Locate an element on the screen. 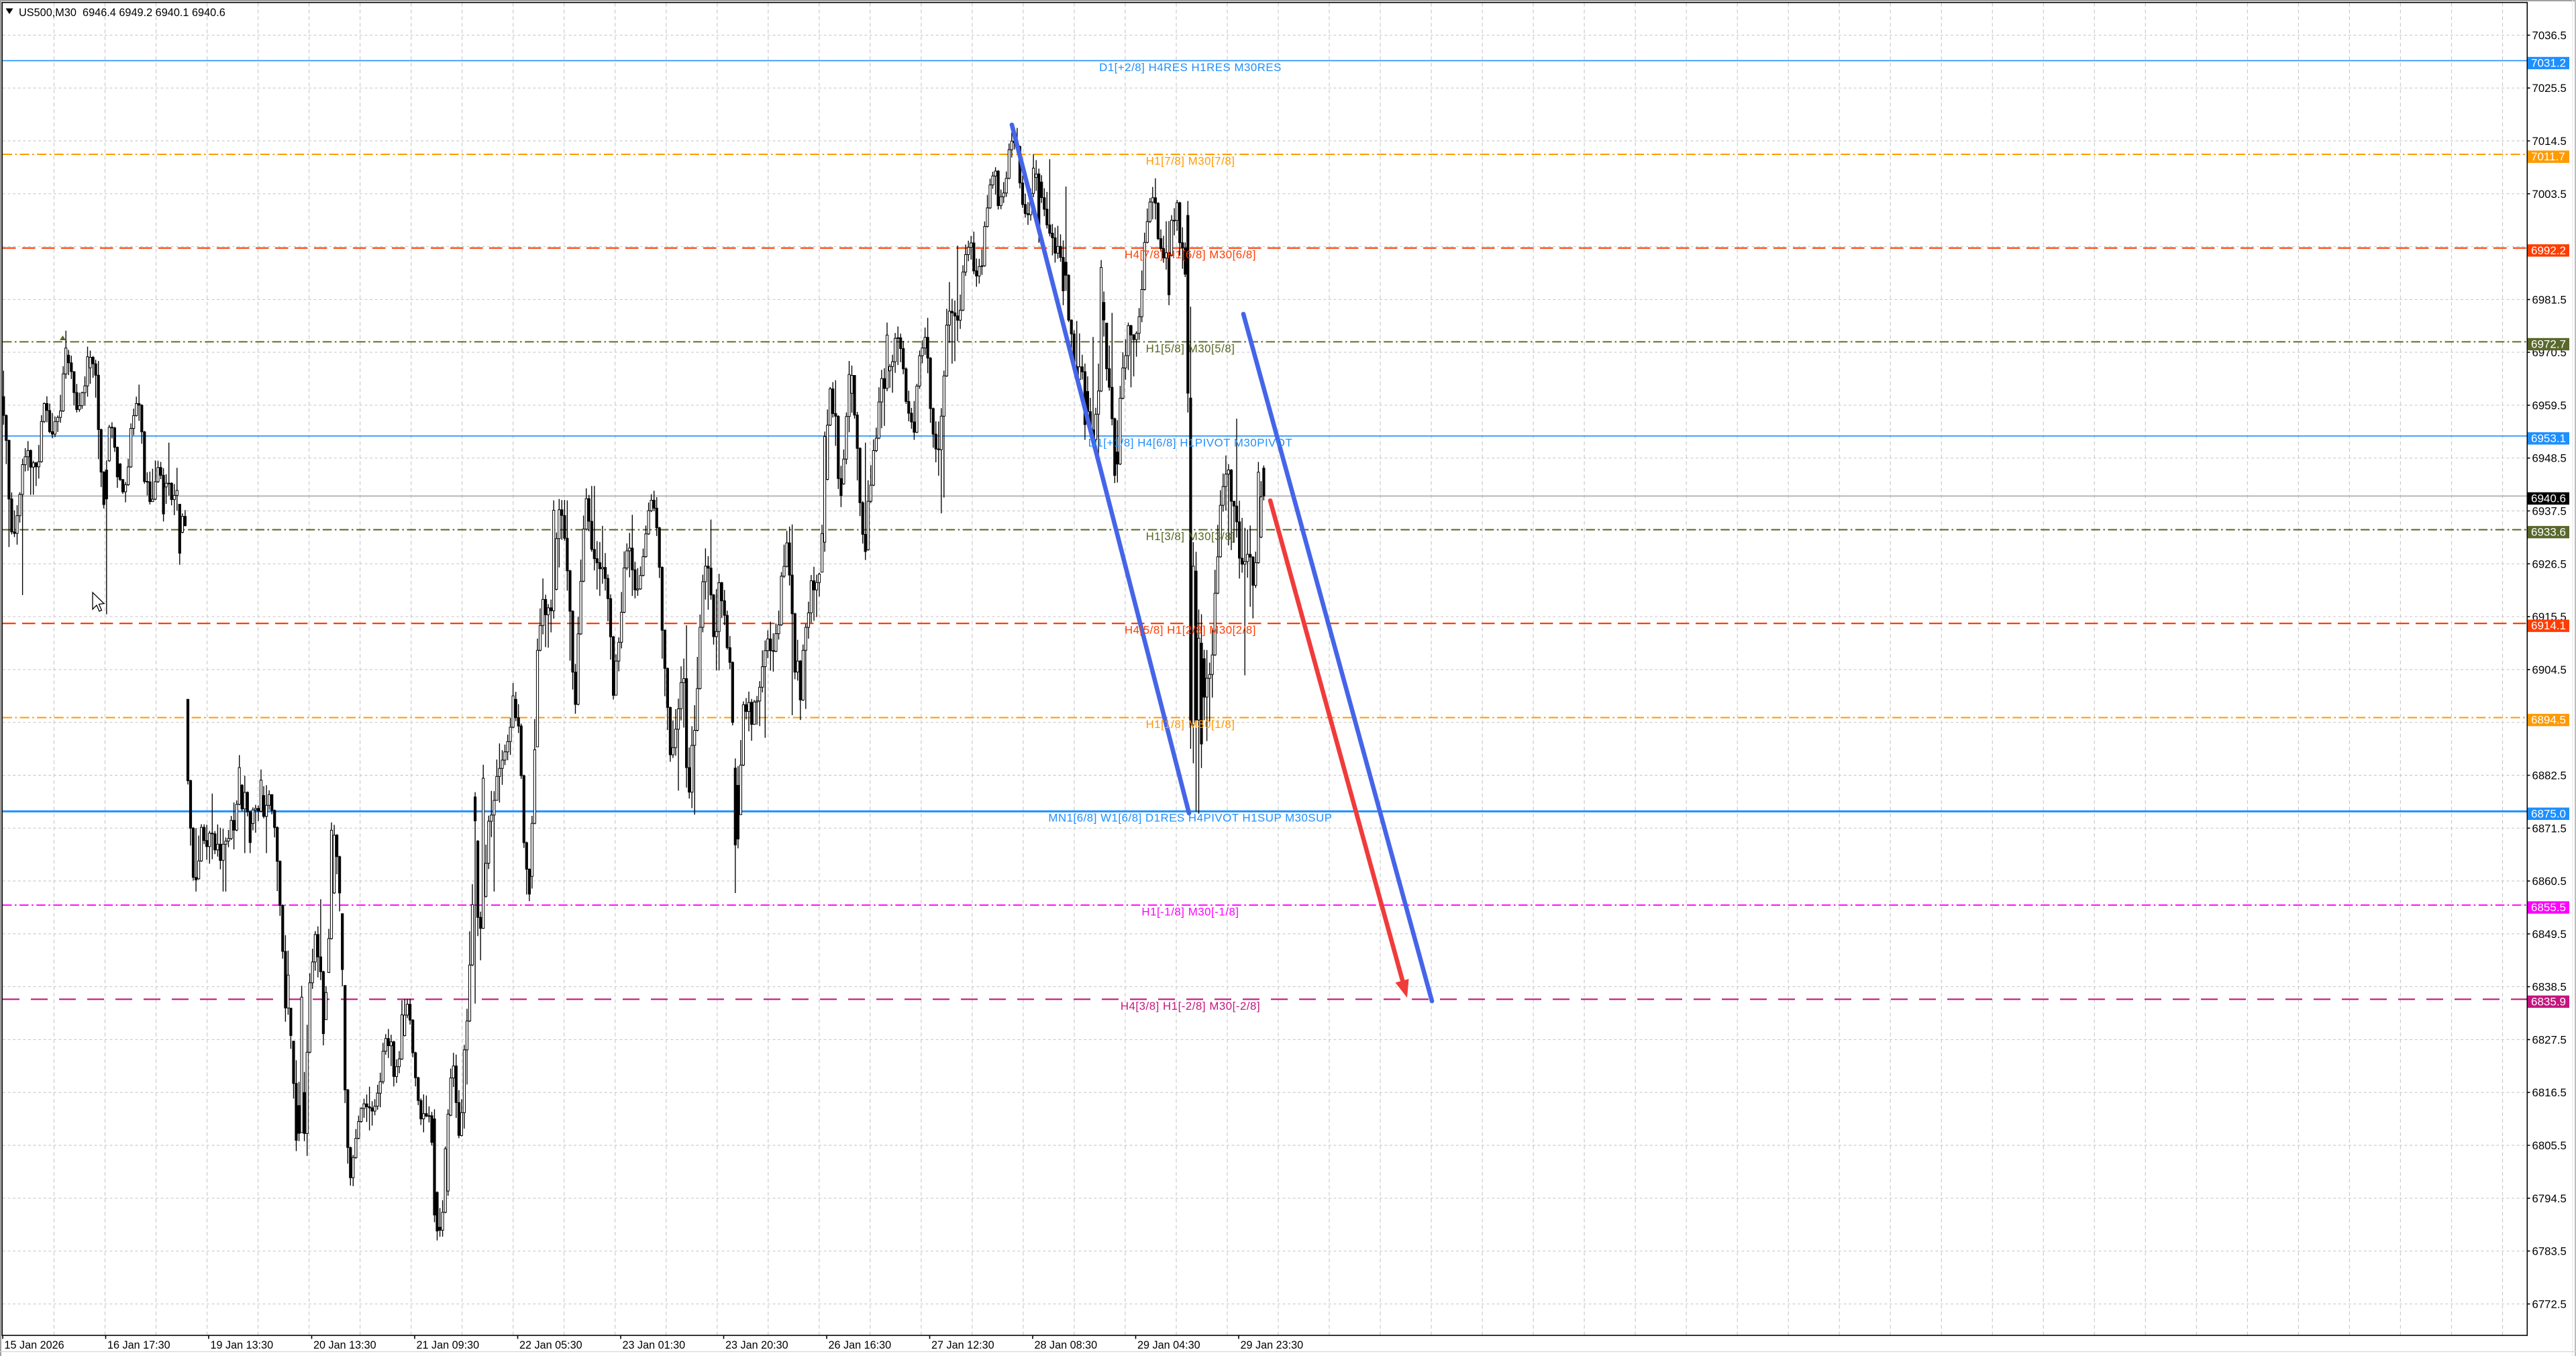 The height and width of the screenshot is (1356, 2576). svg-text: 6860.5 is located at coordinates (2549, 881).